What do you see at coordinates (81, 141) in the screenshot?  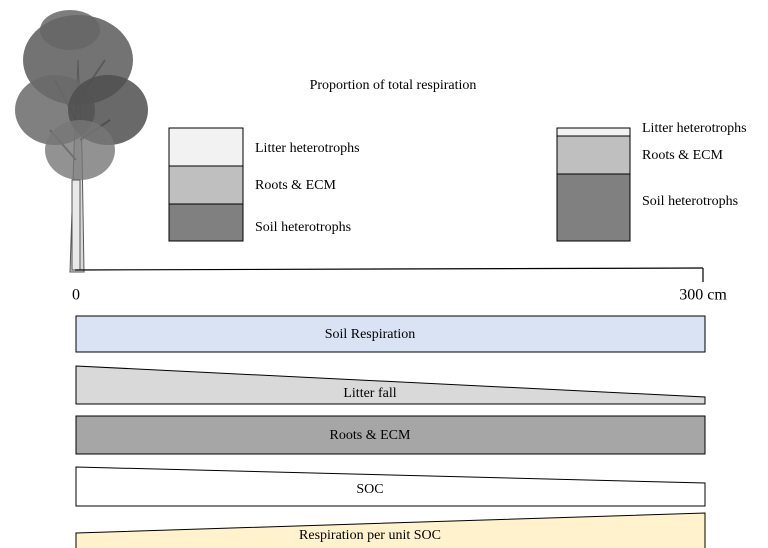 I see `tree` at bounding box center [81, 141].